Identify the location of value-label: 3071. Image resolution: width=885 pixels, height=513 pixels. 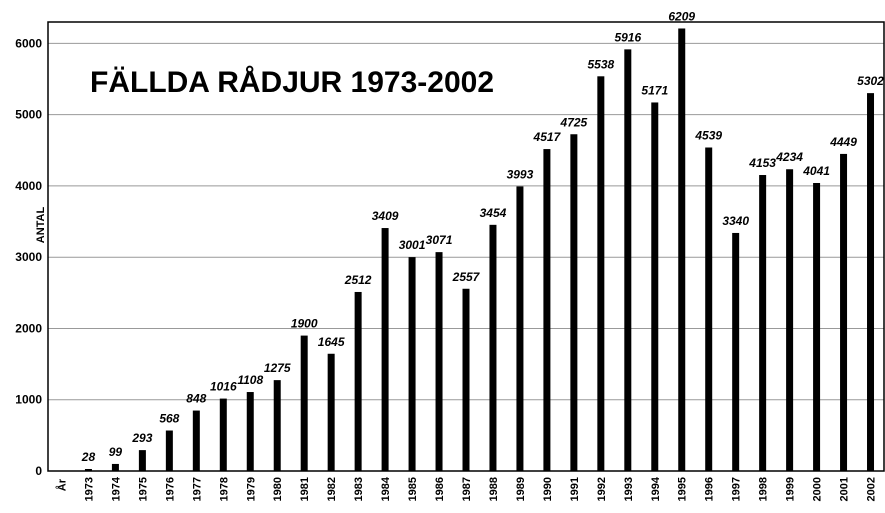
(439, 240).